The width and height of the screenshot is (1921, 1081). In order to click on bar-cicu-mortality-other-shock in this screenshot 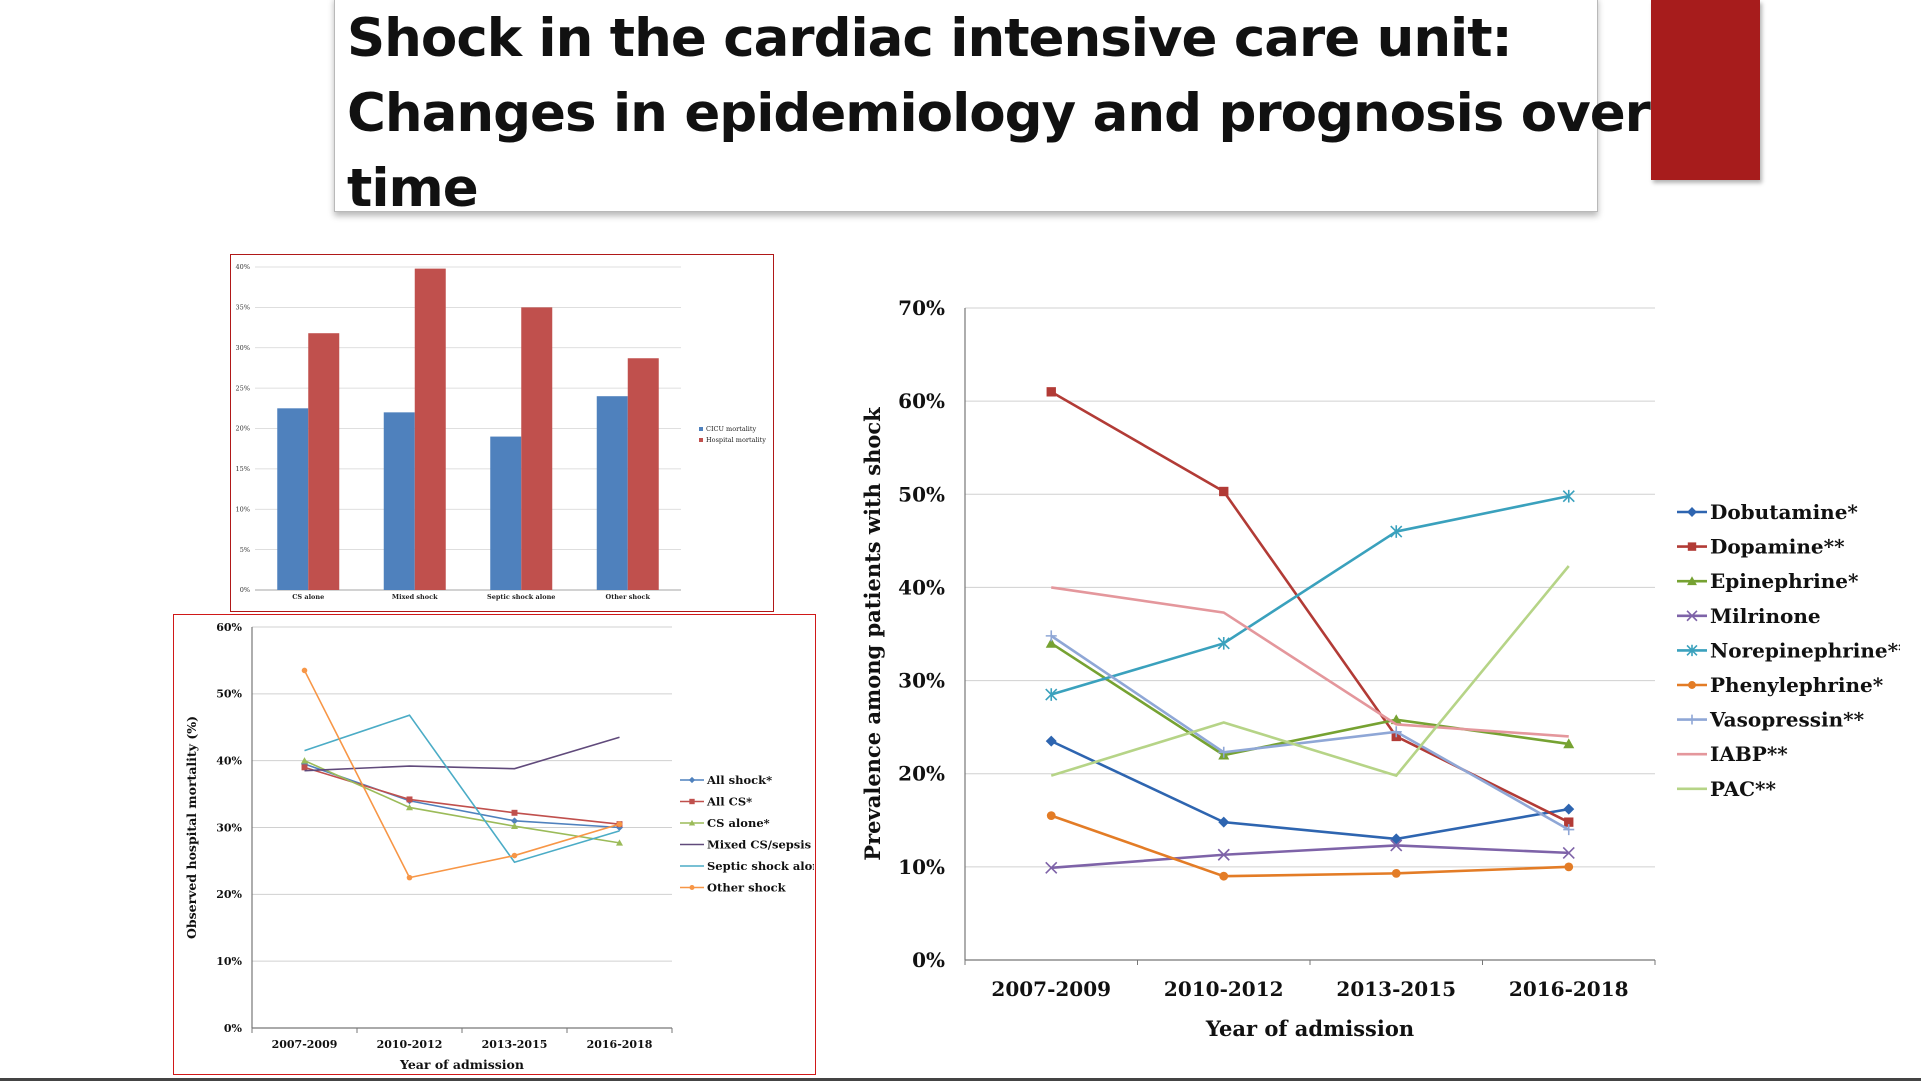, I will do `click(612, 493)`.